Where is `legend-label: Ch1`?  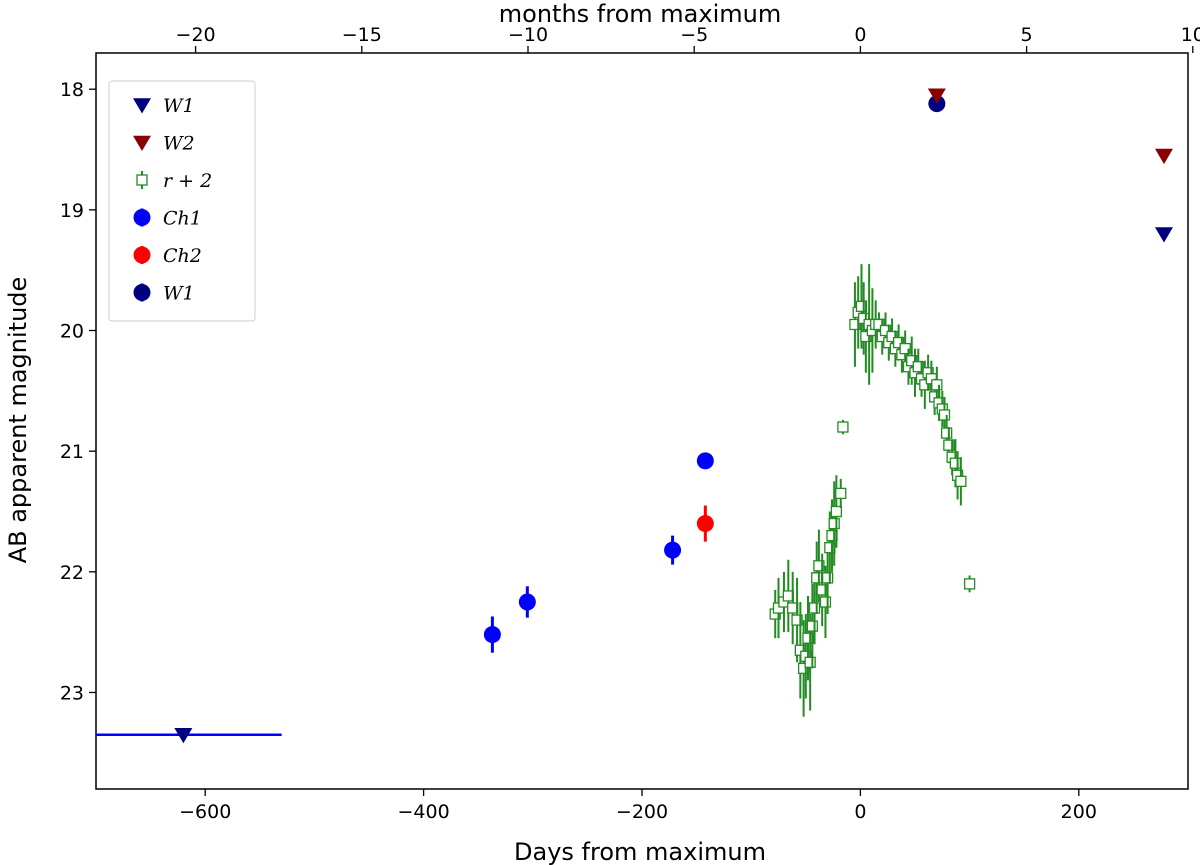
legend-label: Ch1 is located at coordinates (182, 219).